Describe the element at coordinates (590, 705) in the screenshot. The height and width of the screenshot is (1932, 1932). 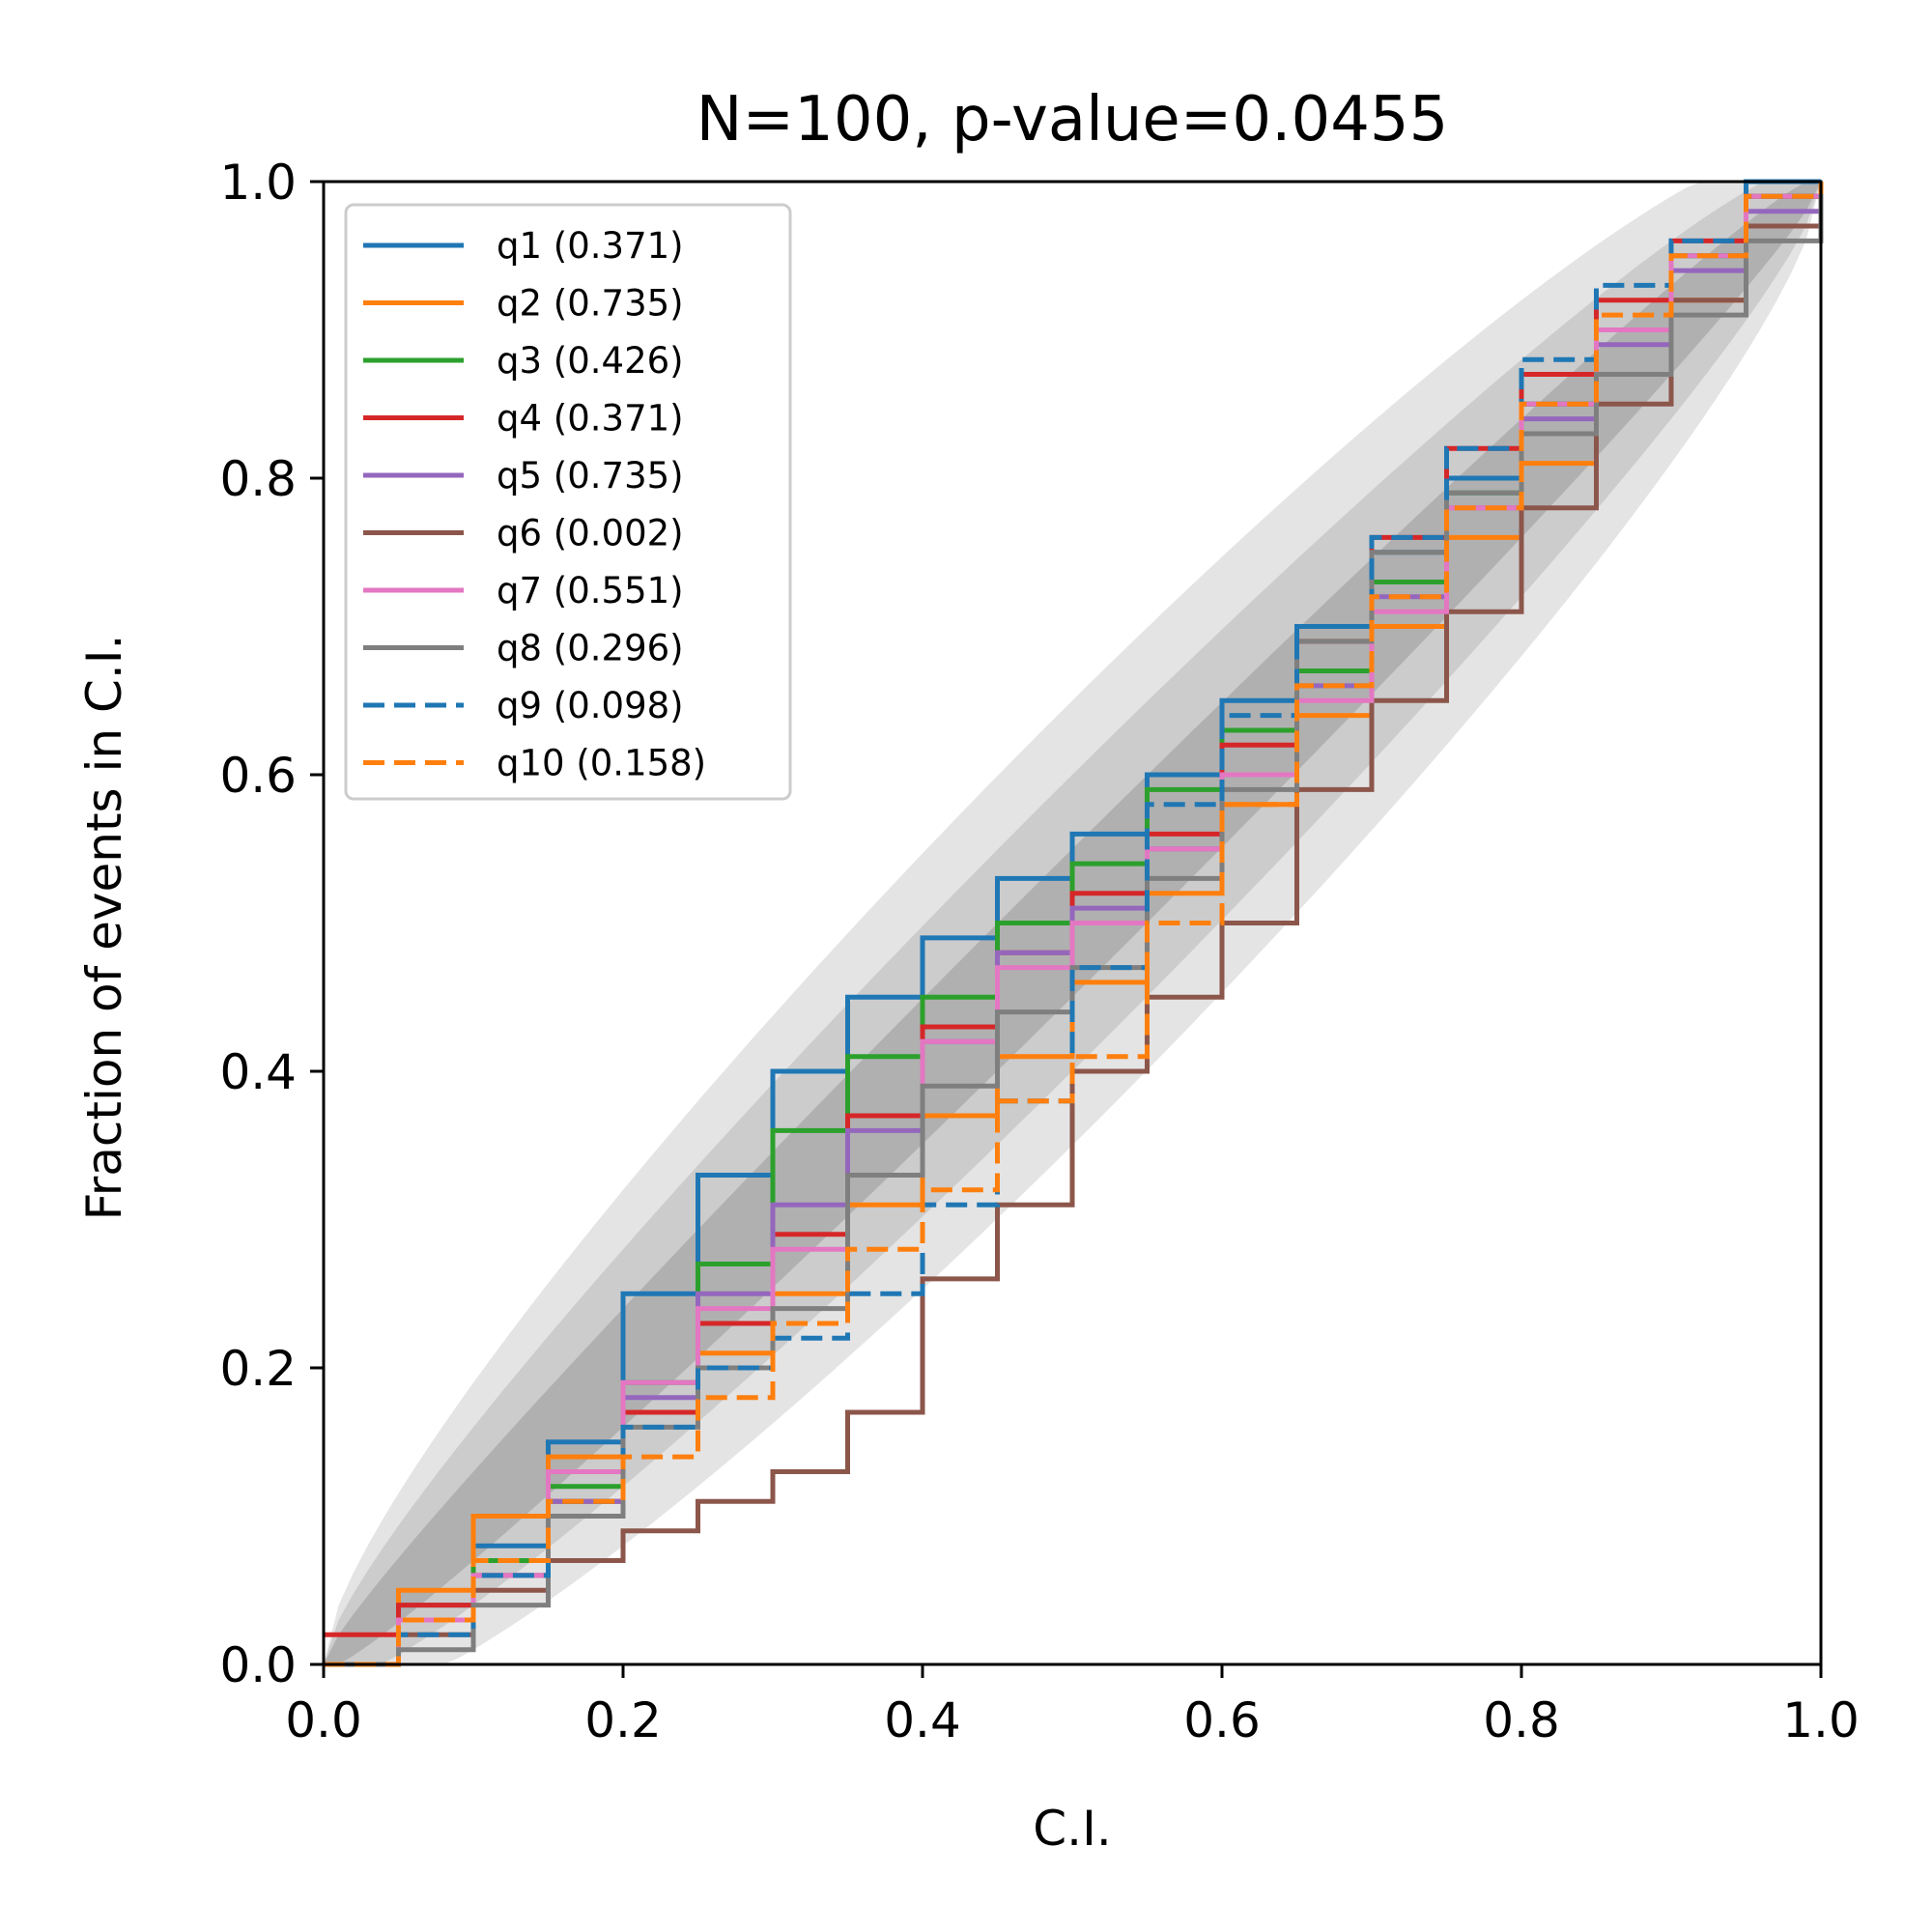
I see `legend-label: q9 (0.098)` at that location.